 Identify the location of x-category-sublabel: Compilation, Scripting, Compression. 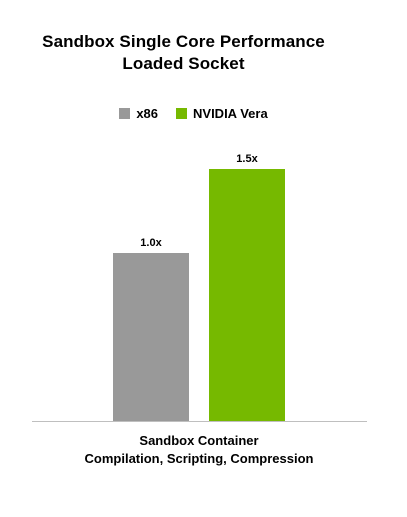
(199, 458).